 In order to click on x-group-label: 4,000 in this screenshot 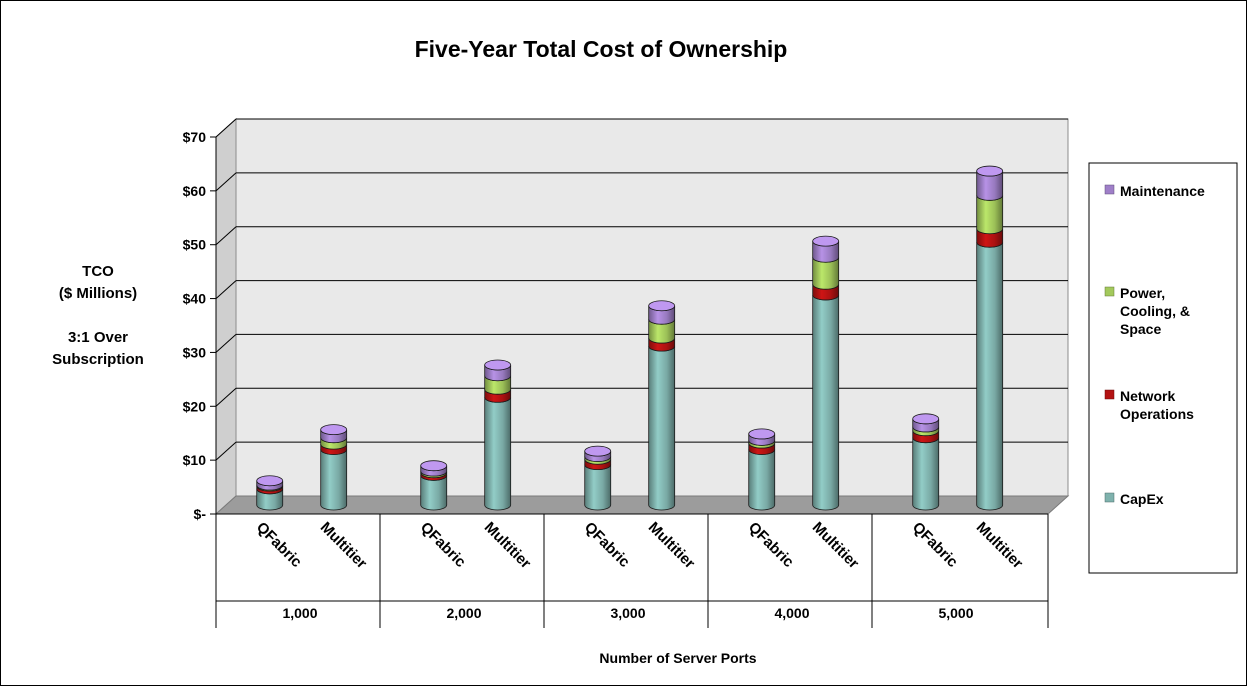, I will do `click(791, 613)`.